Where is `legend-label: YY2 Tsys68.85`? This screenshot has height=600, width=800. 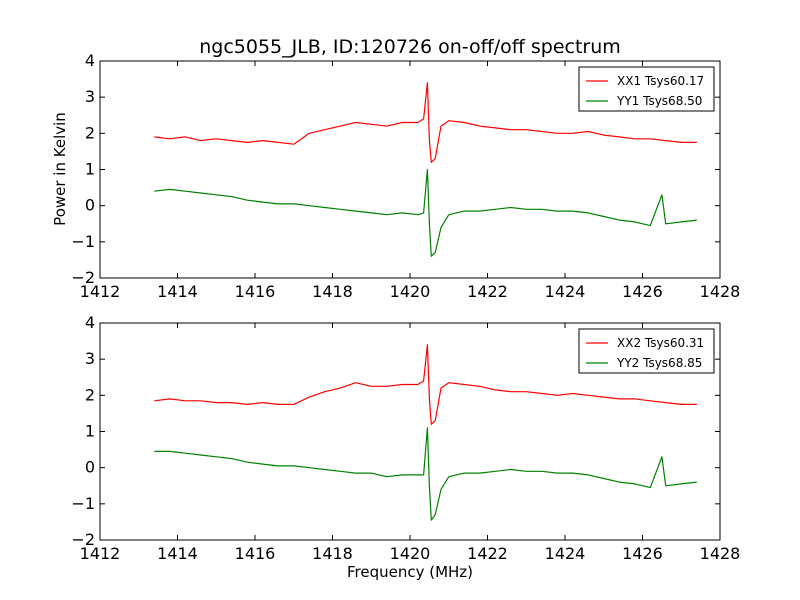 legend-label: YY2 Tsys68.85 is located at coordinates (659, 363).